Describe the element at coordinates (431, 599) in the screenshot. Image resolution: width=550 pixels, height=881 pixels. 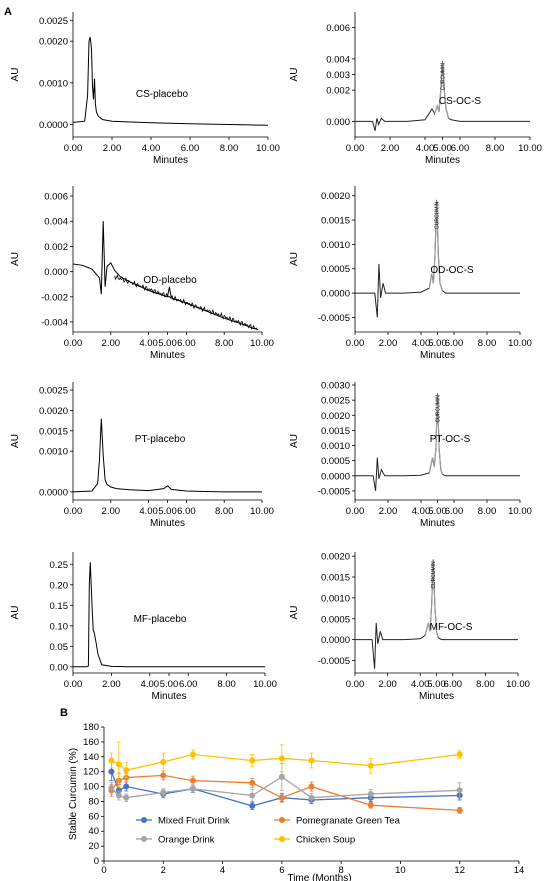
I see `peak-highlight` at that location.